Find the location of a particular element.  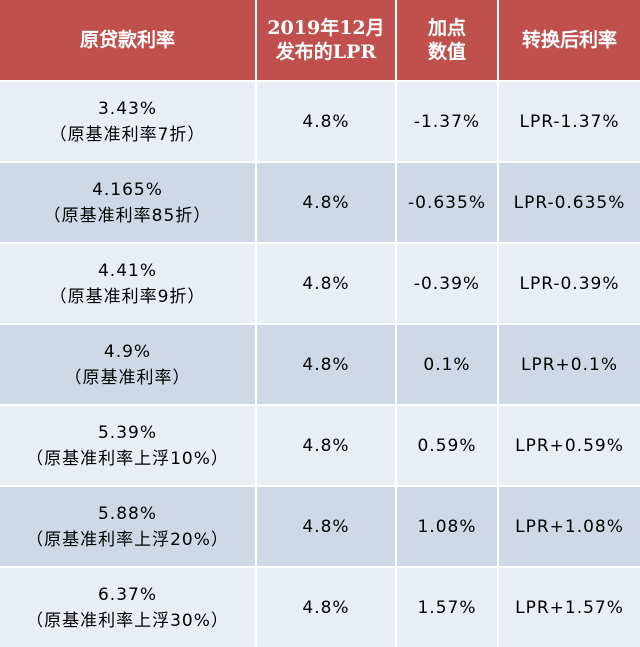

header-lpr-line2: 发布的LPR is located at coordinates (326, 52).